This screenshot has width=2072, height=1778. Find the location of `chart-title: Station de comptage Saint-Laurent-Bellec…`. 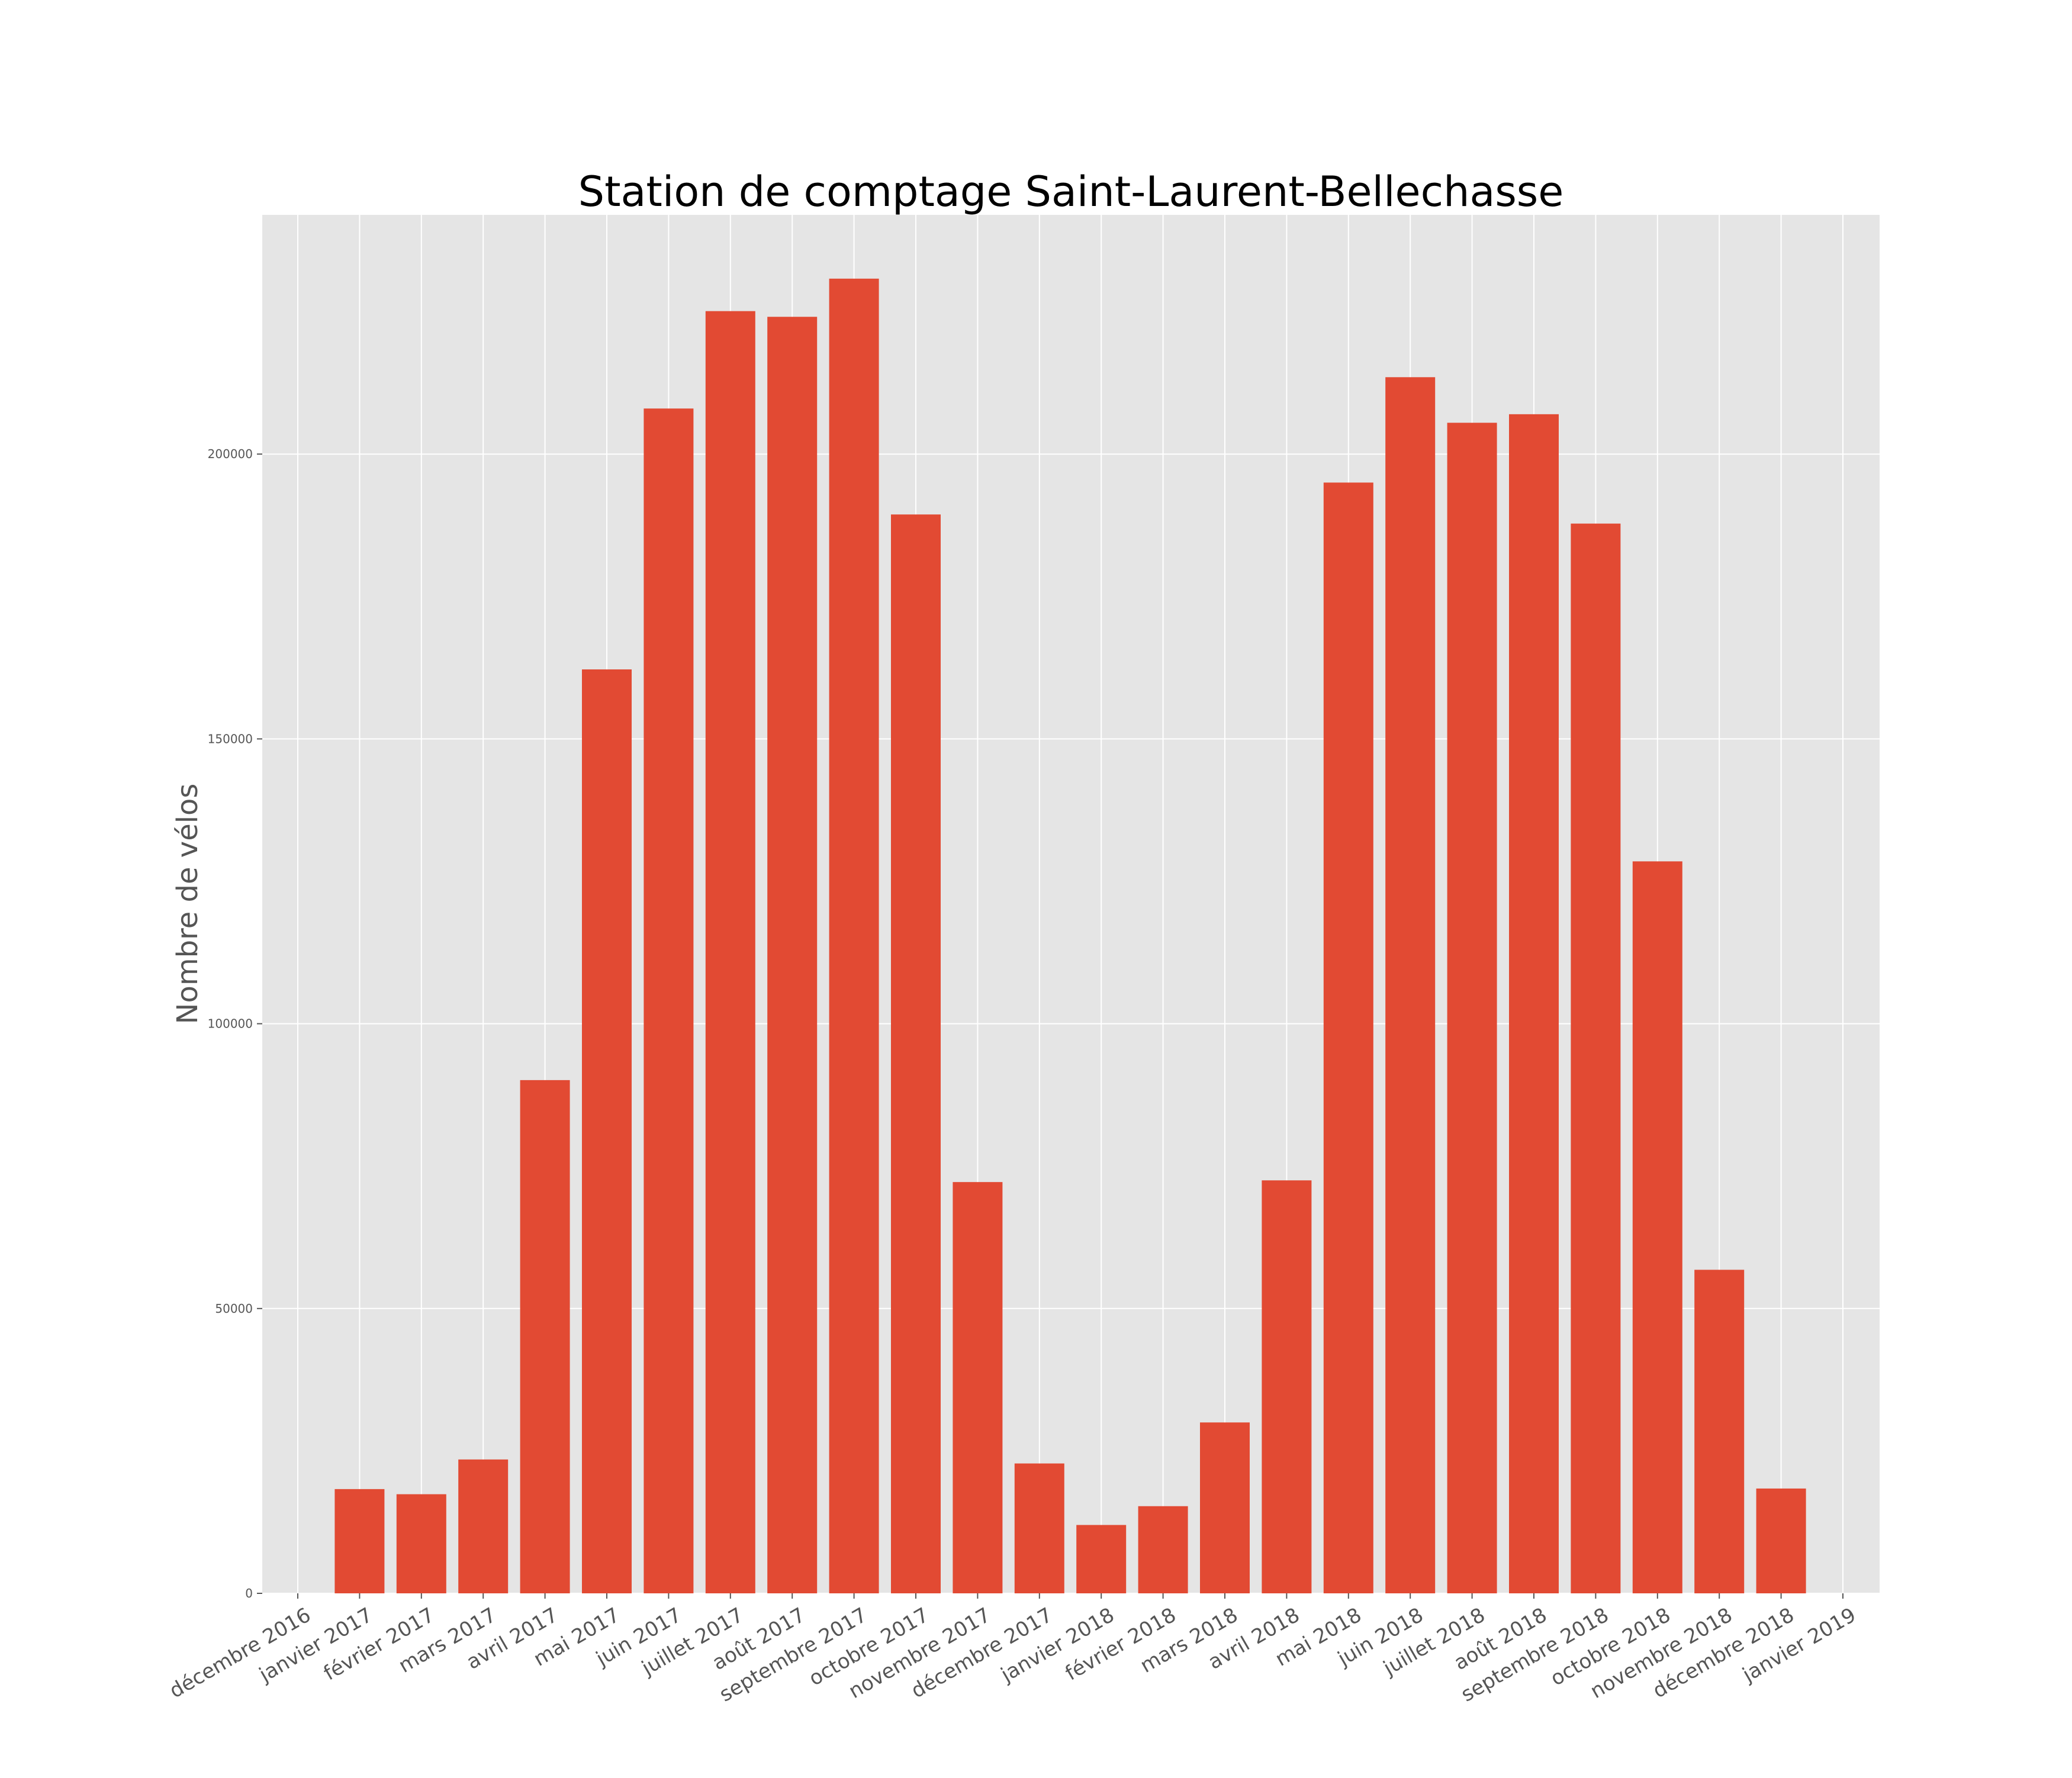

chart-title: Station de comptage Saint-Laurent-Bellec… is located at coordinates (1071, 192).